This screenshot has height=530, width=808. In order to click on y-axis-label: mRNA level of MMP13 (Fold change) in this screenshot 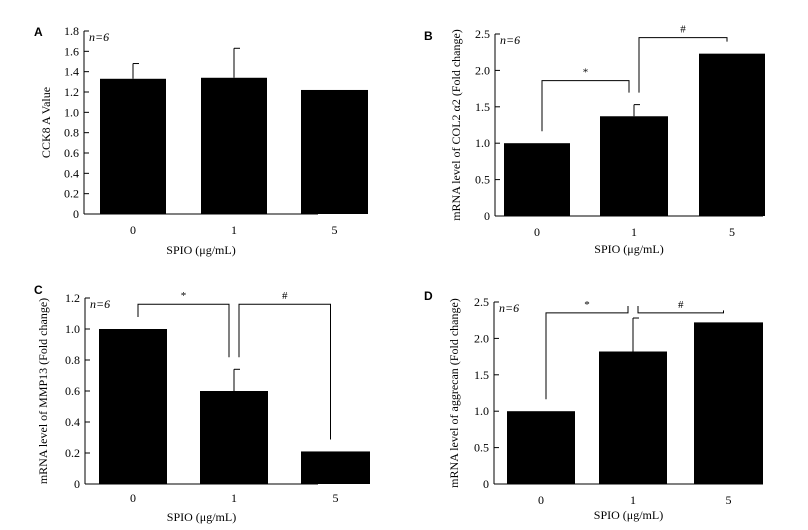, I will do `click(43, 391)`.